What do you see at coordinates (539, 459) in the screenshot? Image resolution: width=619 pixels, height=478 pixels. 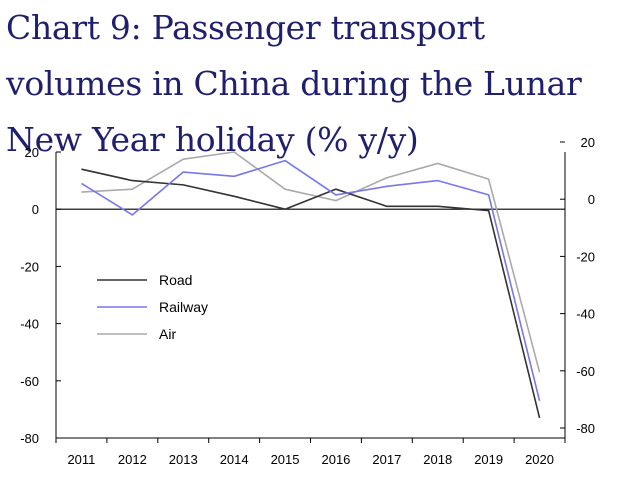 I see `x-tick-label: 2020` at bounding box center [539, 459].